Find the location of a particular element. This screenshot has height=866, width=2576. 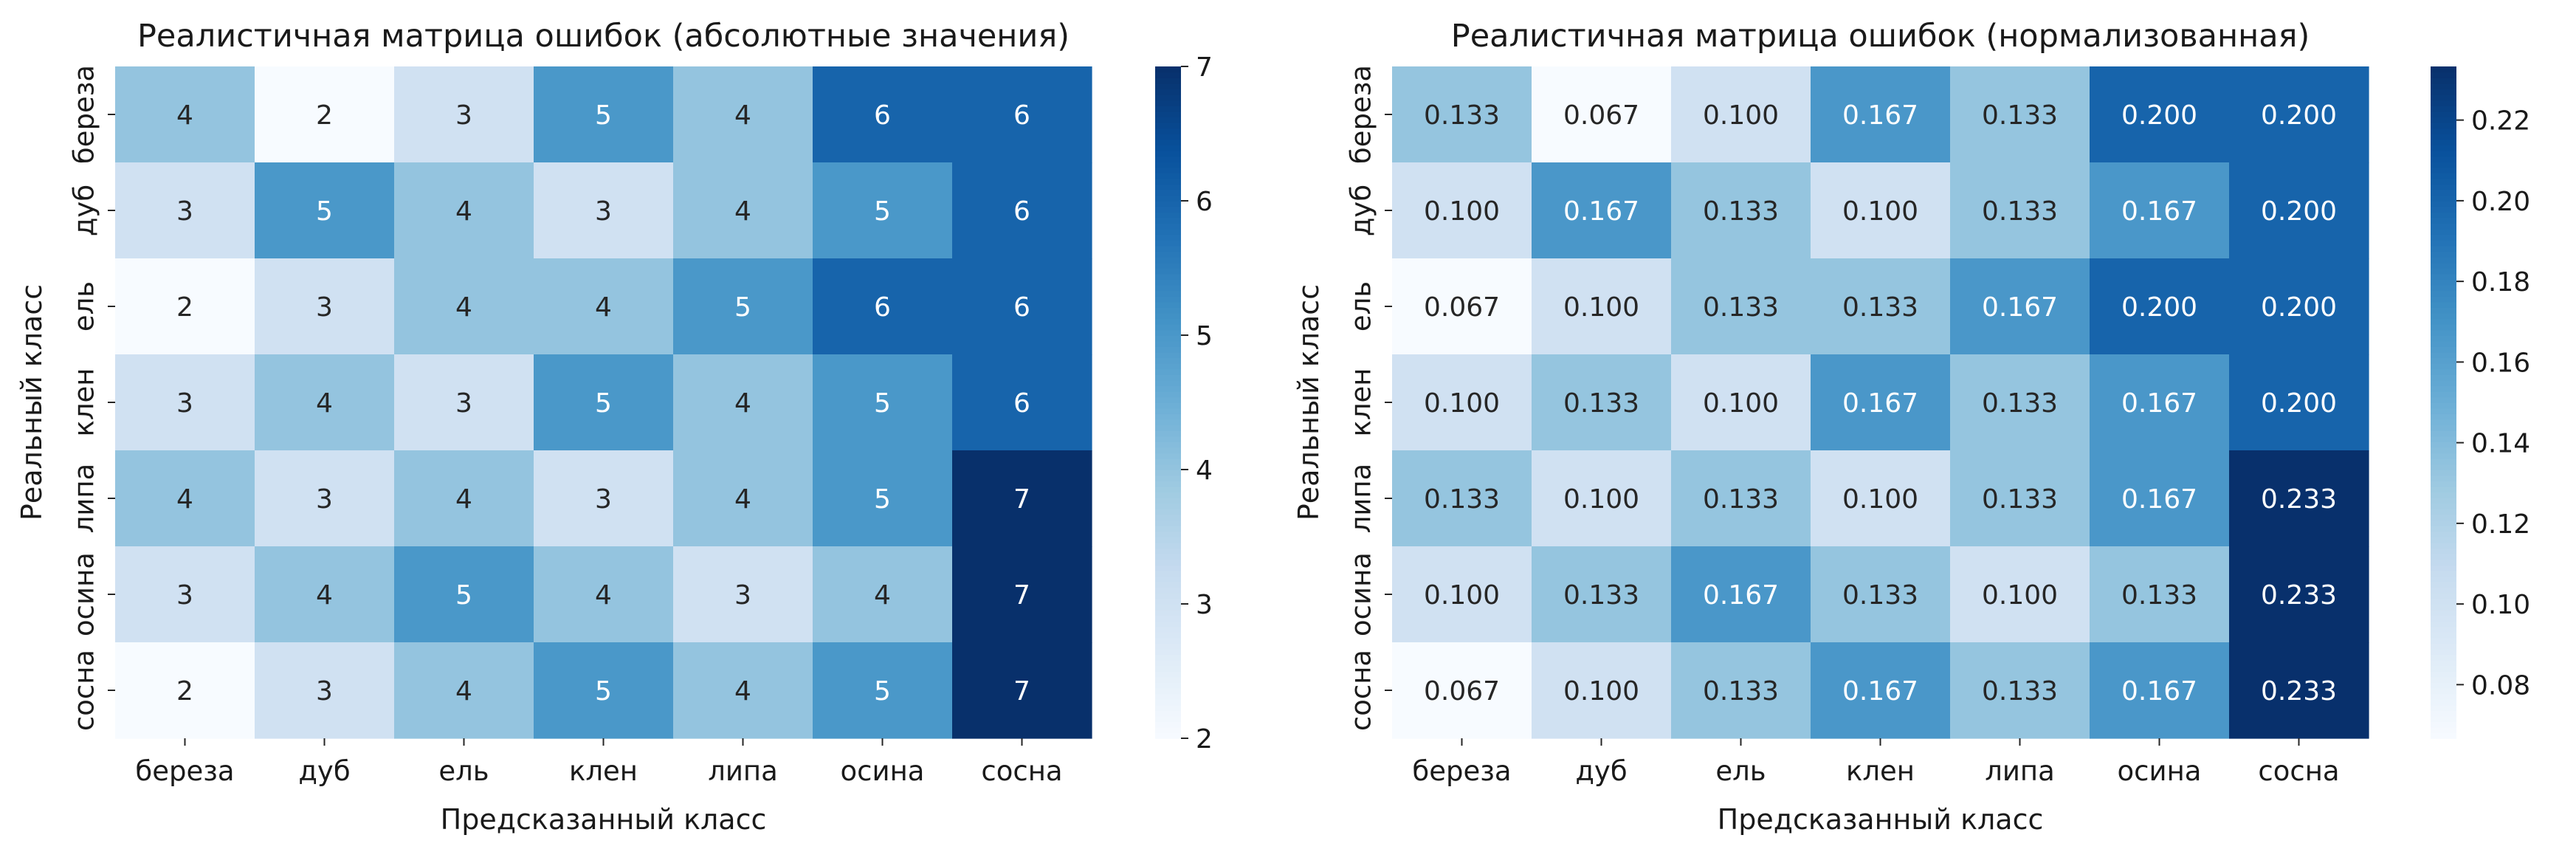

cell-value-label: 2 is located at coordinates (324, 115).